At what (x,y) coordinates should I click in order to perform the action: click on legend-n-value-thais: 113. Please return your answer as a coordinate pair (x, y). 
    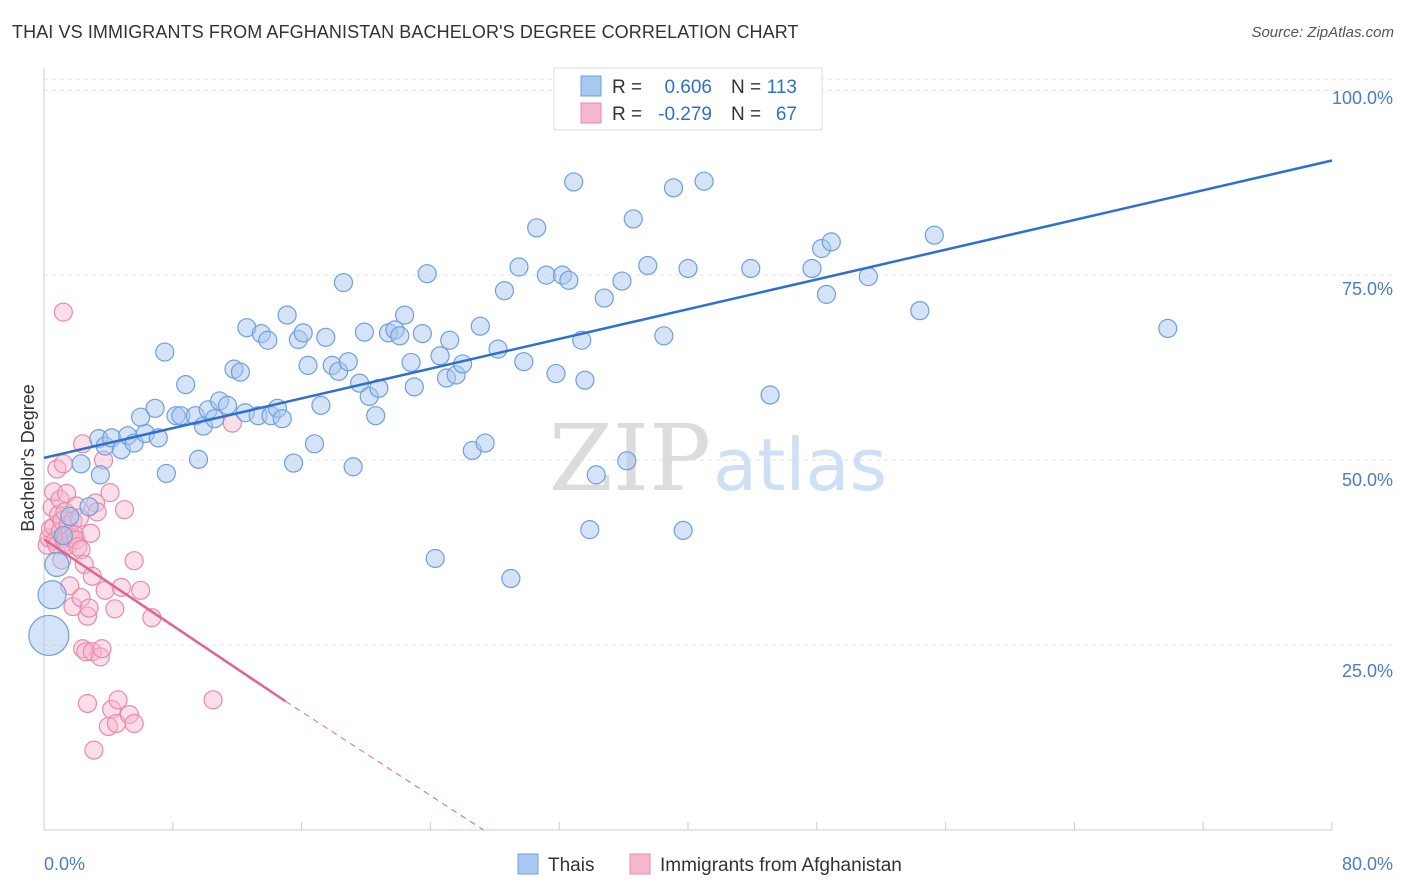
    Looking at the image, I should click on (782, 87).